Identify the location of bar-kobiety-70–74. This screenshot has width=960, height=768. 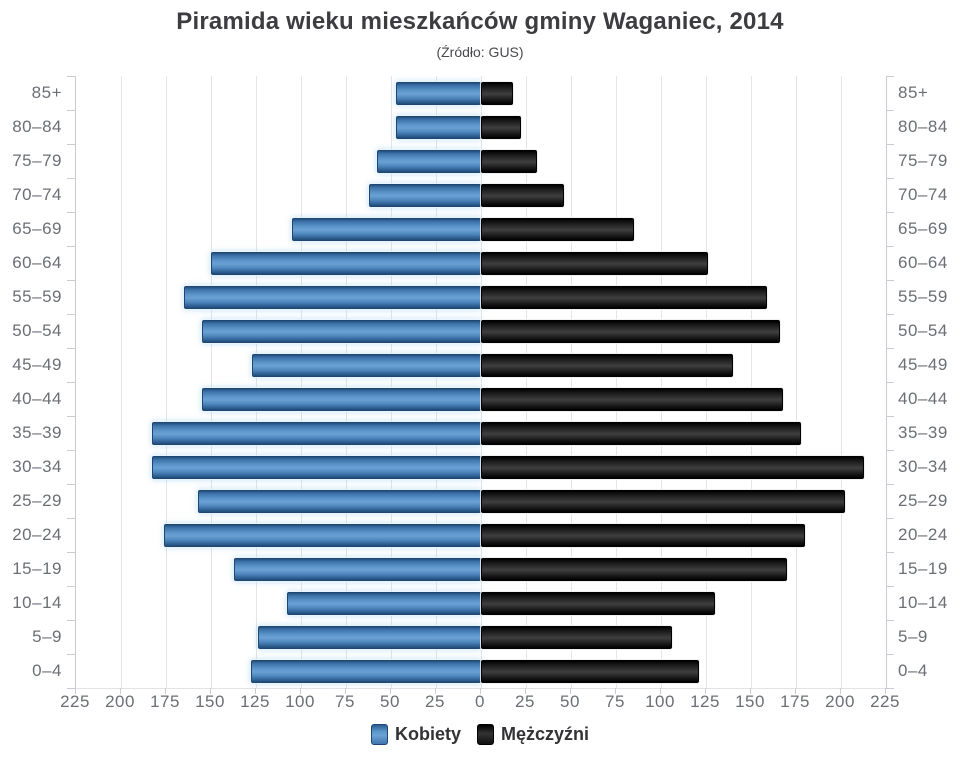
(425, 195).